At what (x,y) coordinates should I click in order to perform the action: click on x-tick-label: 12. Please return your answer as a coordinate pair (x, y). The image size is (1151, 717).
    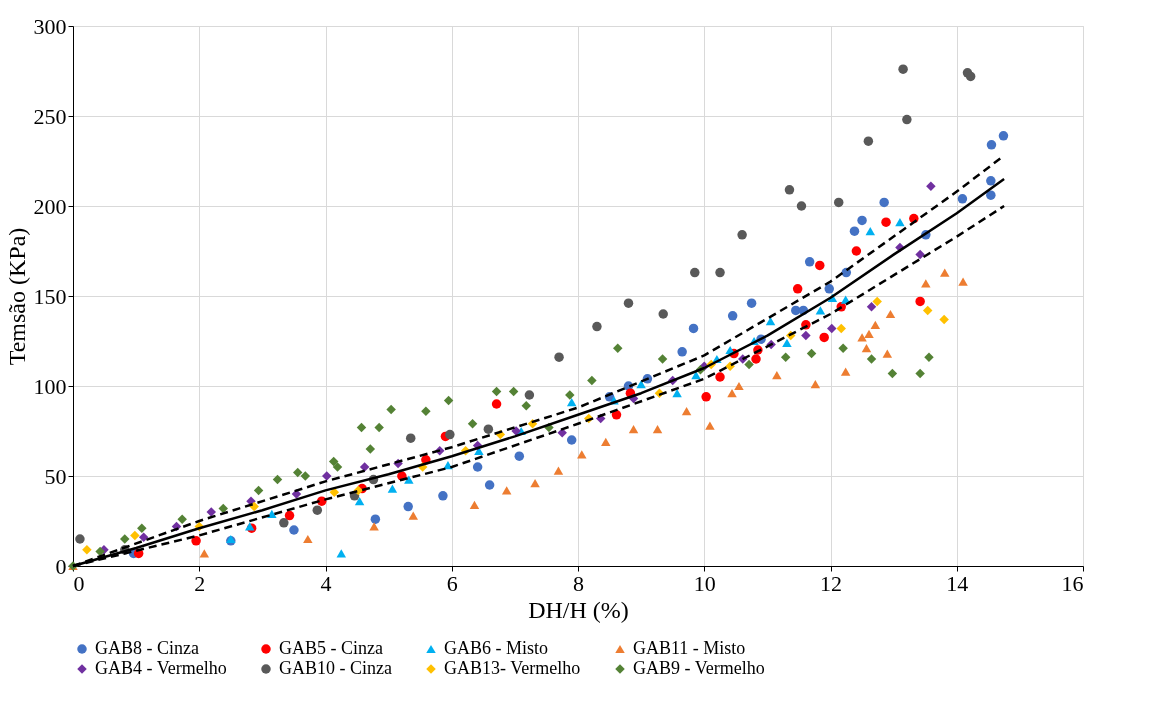
    Looking at the image, I should click on (831, 583).